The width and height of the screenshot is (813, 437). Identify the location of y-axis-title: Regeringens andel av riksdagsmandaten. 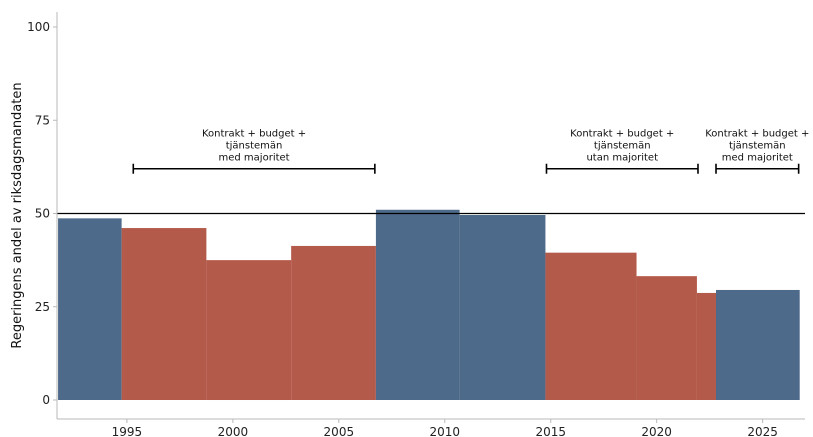
(17, 215).